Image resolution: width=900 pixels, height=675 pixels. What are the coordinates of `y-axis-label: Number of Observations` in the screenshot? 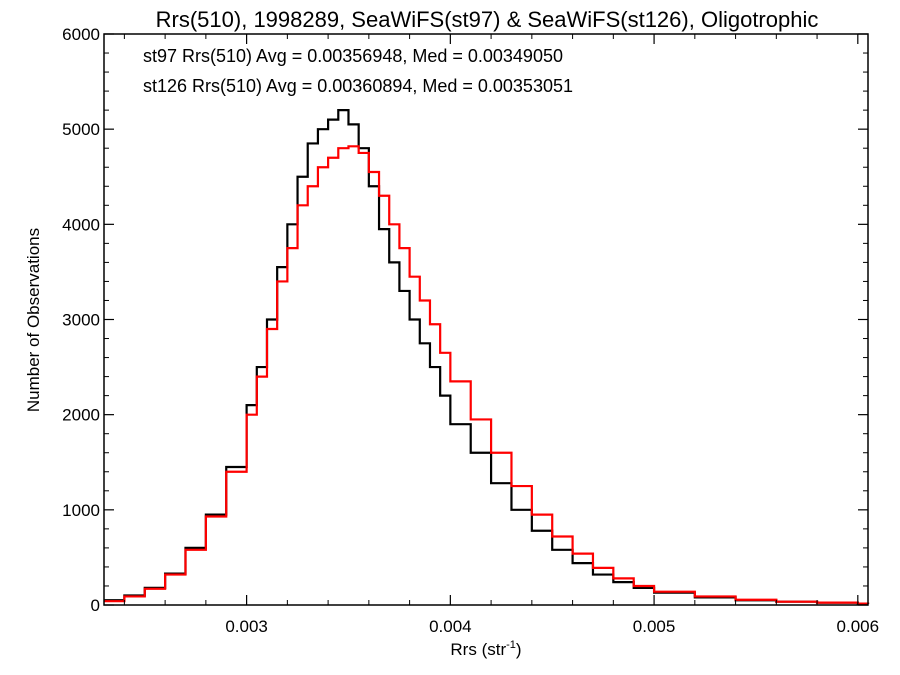 It's located at (33, 320).